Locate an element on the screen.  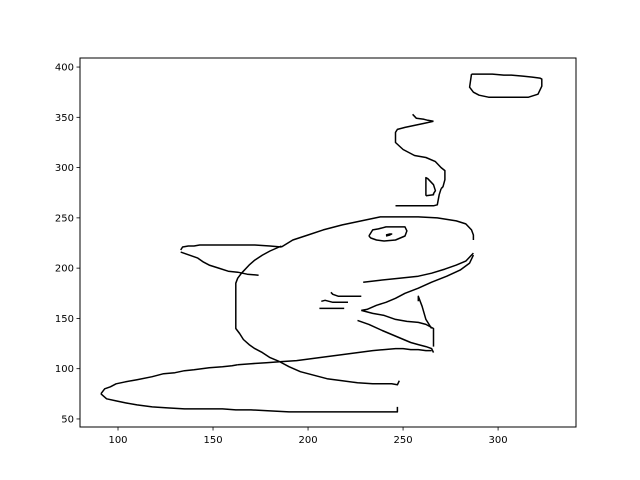
x-tick-label: 150 is located at coordinates (212, 440).